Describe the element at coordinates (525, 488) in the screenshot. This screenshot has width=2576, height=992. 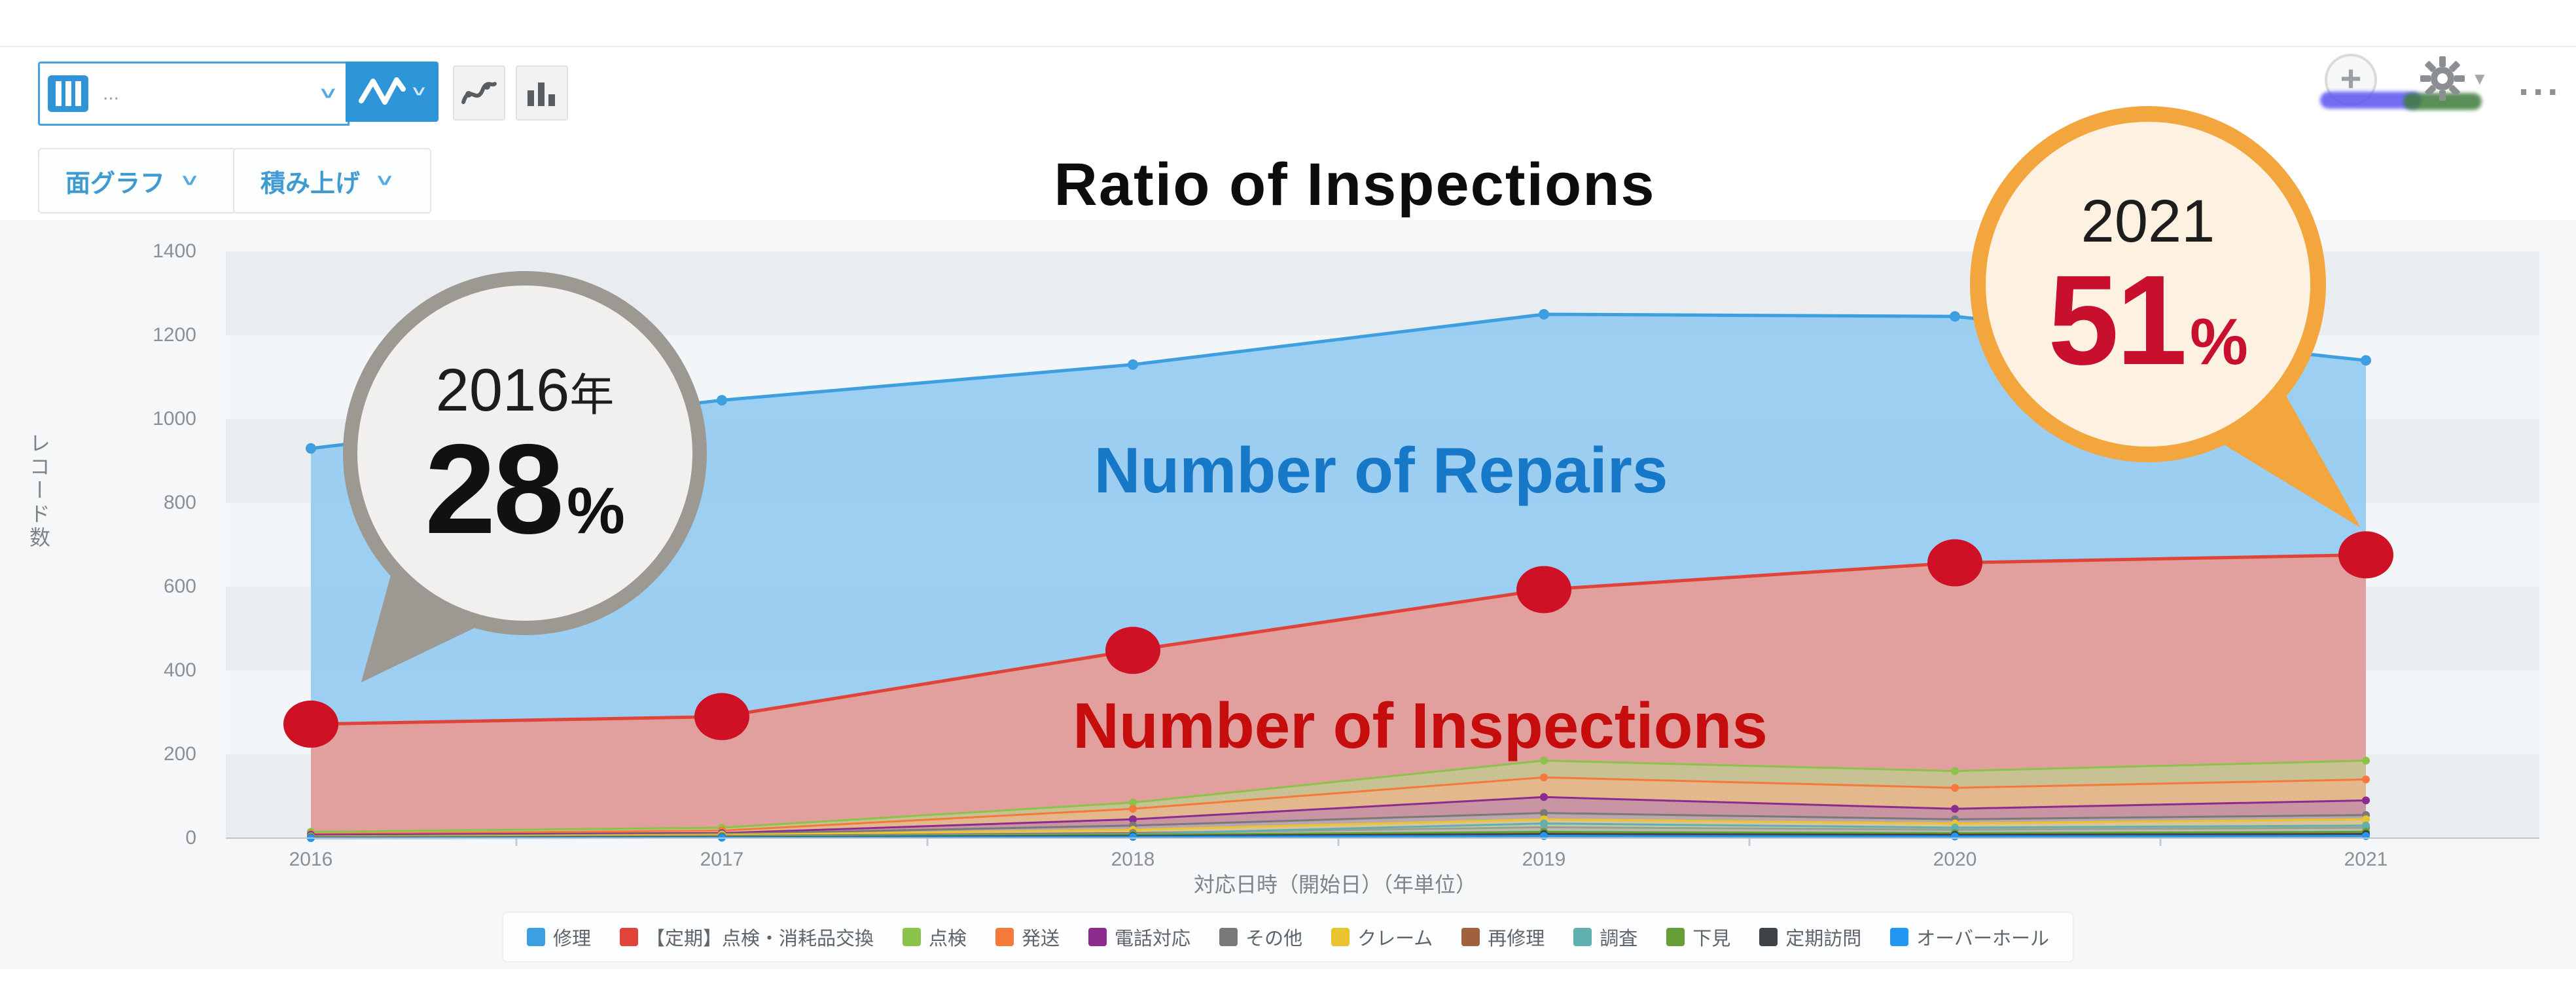
I see `callout-2016-value: 28%` at that location.